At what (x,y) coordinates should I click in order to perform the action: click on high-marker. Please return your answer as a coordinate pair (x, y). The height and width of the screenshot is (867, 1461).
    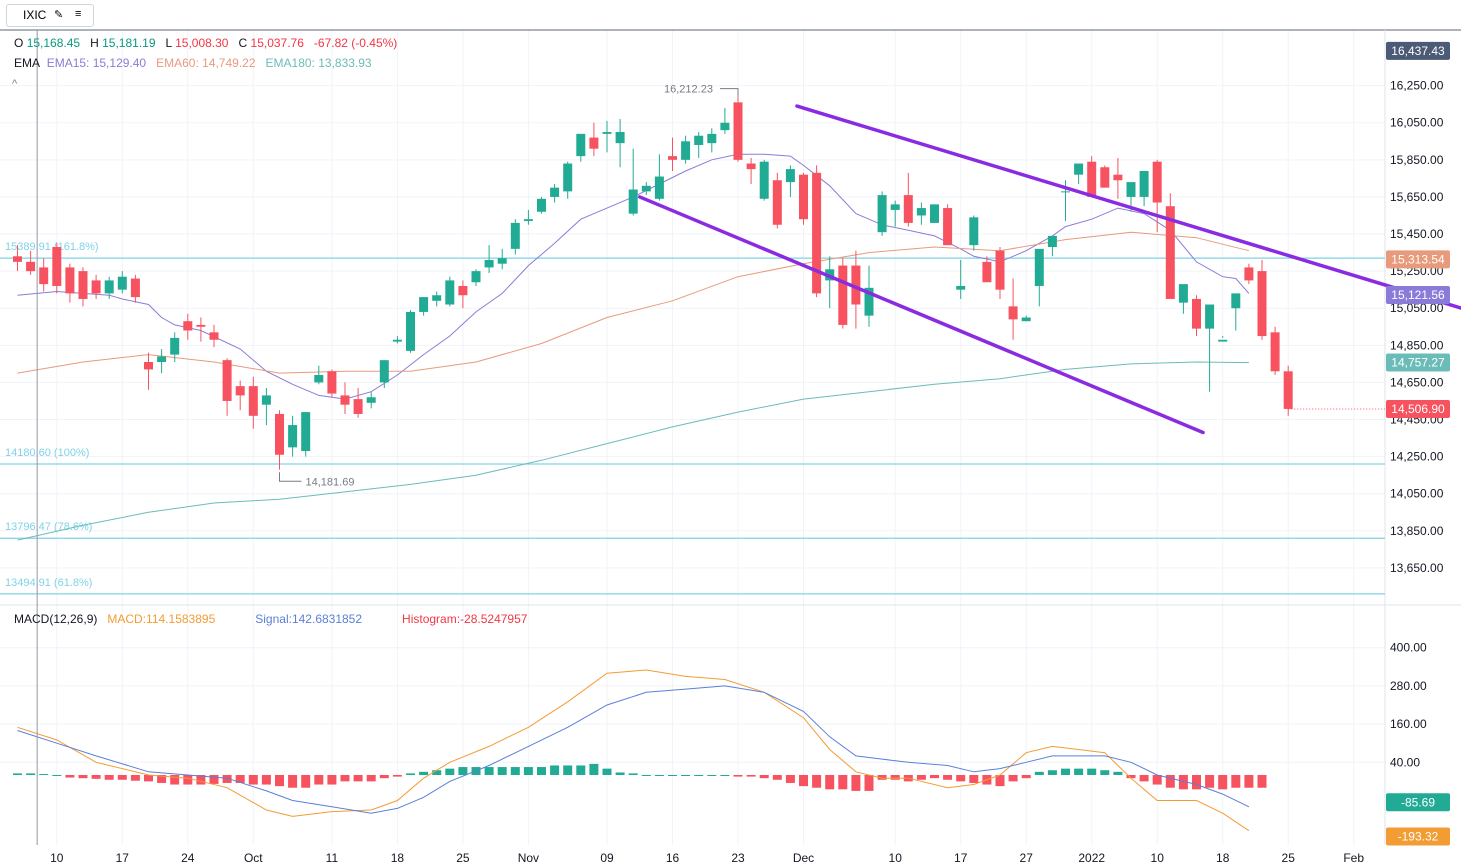
    Looking at the image, I should click on (729, 92).